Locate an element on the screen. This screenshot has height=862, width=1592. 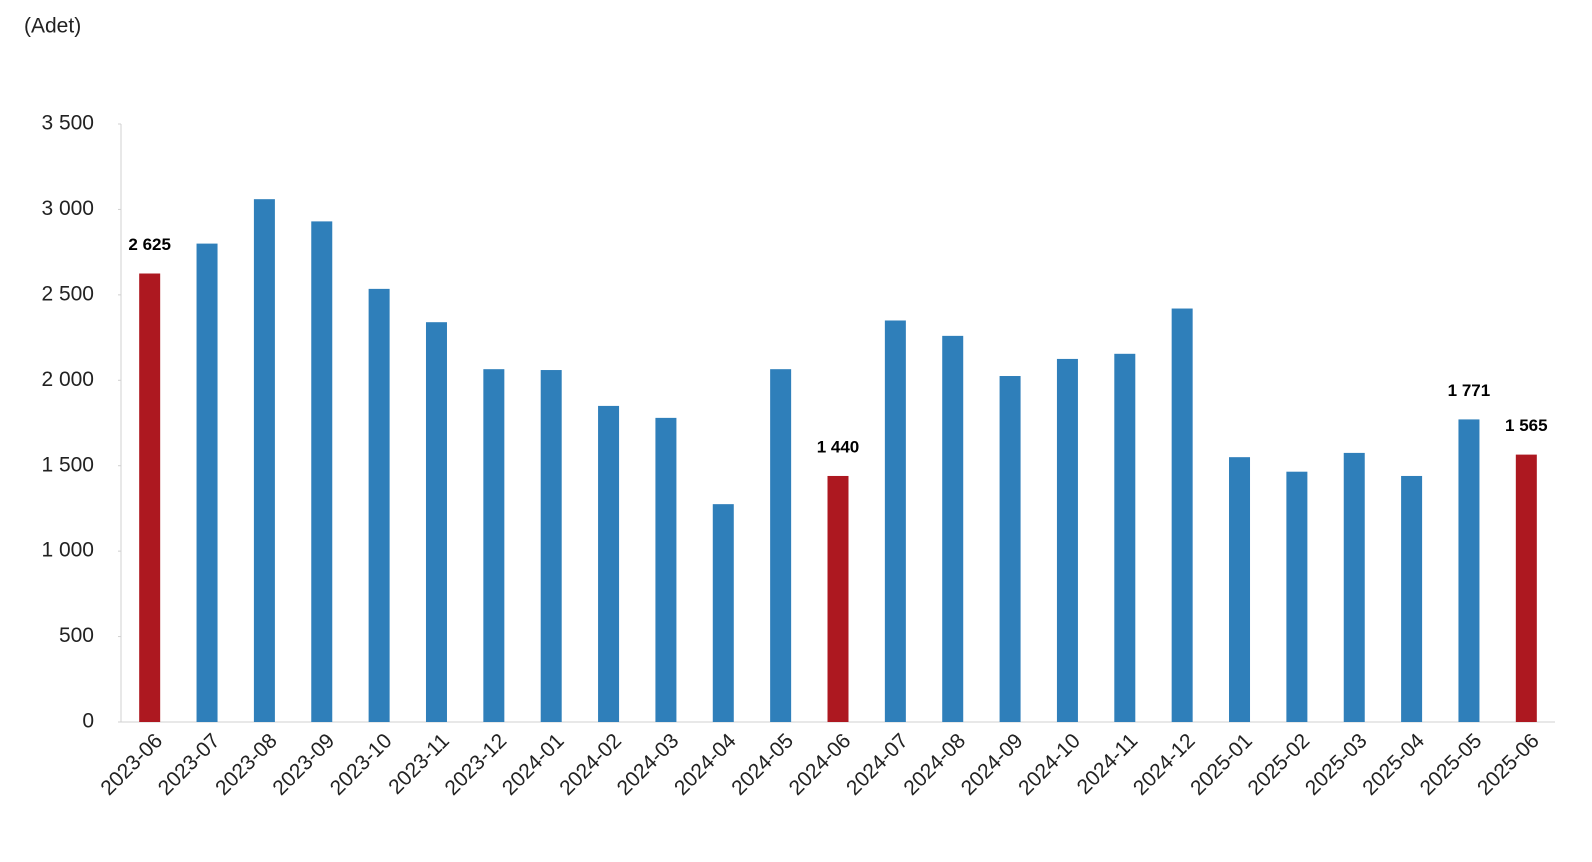
x-tick-label: 2024-12 is located at coordinates (1164, 764).